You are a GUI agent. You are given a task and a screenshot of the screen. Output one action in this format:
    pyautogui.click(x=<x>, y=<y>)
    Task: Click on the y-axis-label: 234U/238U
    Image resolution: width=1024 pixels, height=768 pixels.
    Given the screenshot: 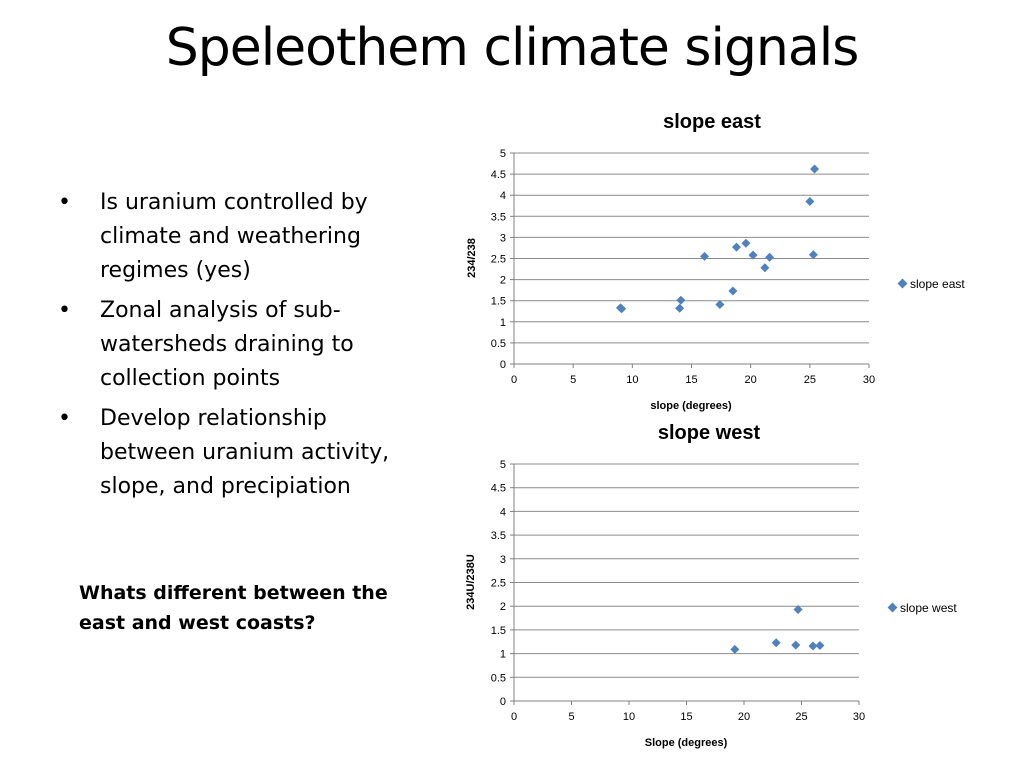 What is the action you would take?
    pyautogui.click(x=471, y=582)
    